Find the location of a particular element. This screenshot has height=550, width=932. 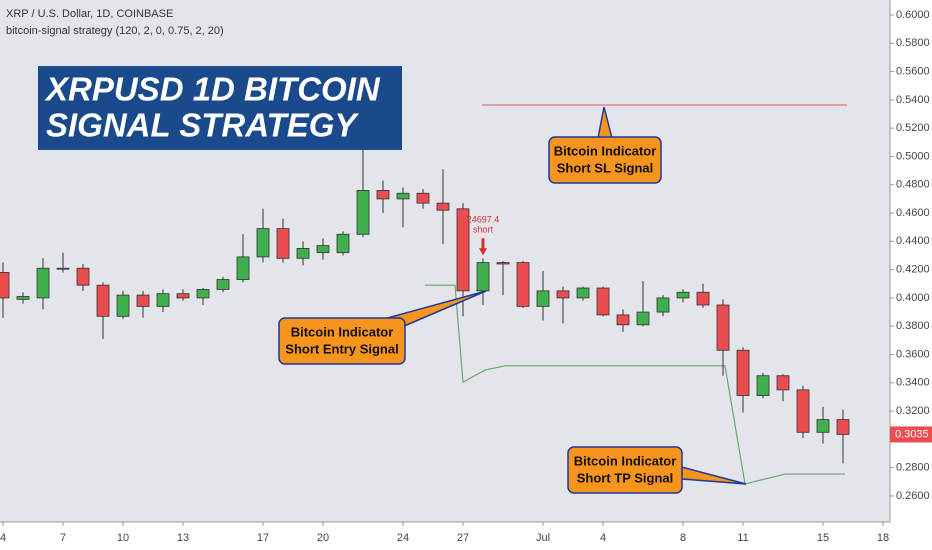

title-box: XRPUSD 1D BITCOIN SIGNAL STRATEGY is located at coordinates (220, 108).